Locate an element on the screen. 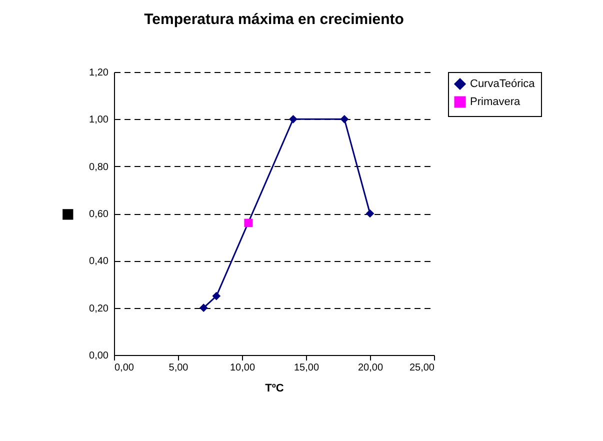 The height and width of the screenshot is (441, 603). y-tick-label: 0,60 is located at coordinates (99, 214).